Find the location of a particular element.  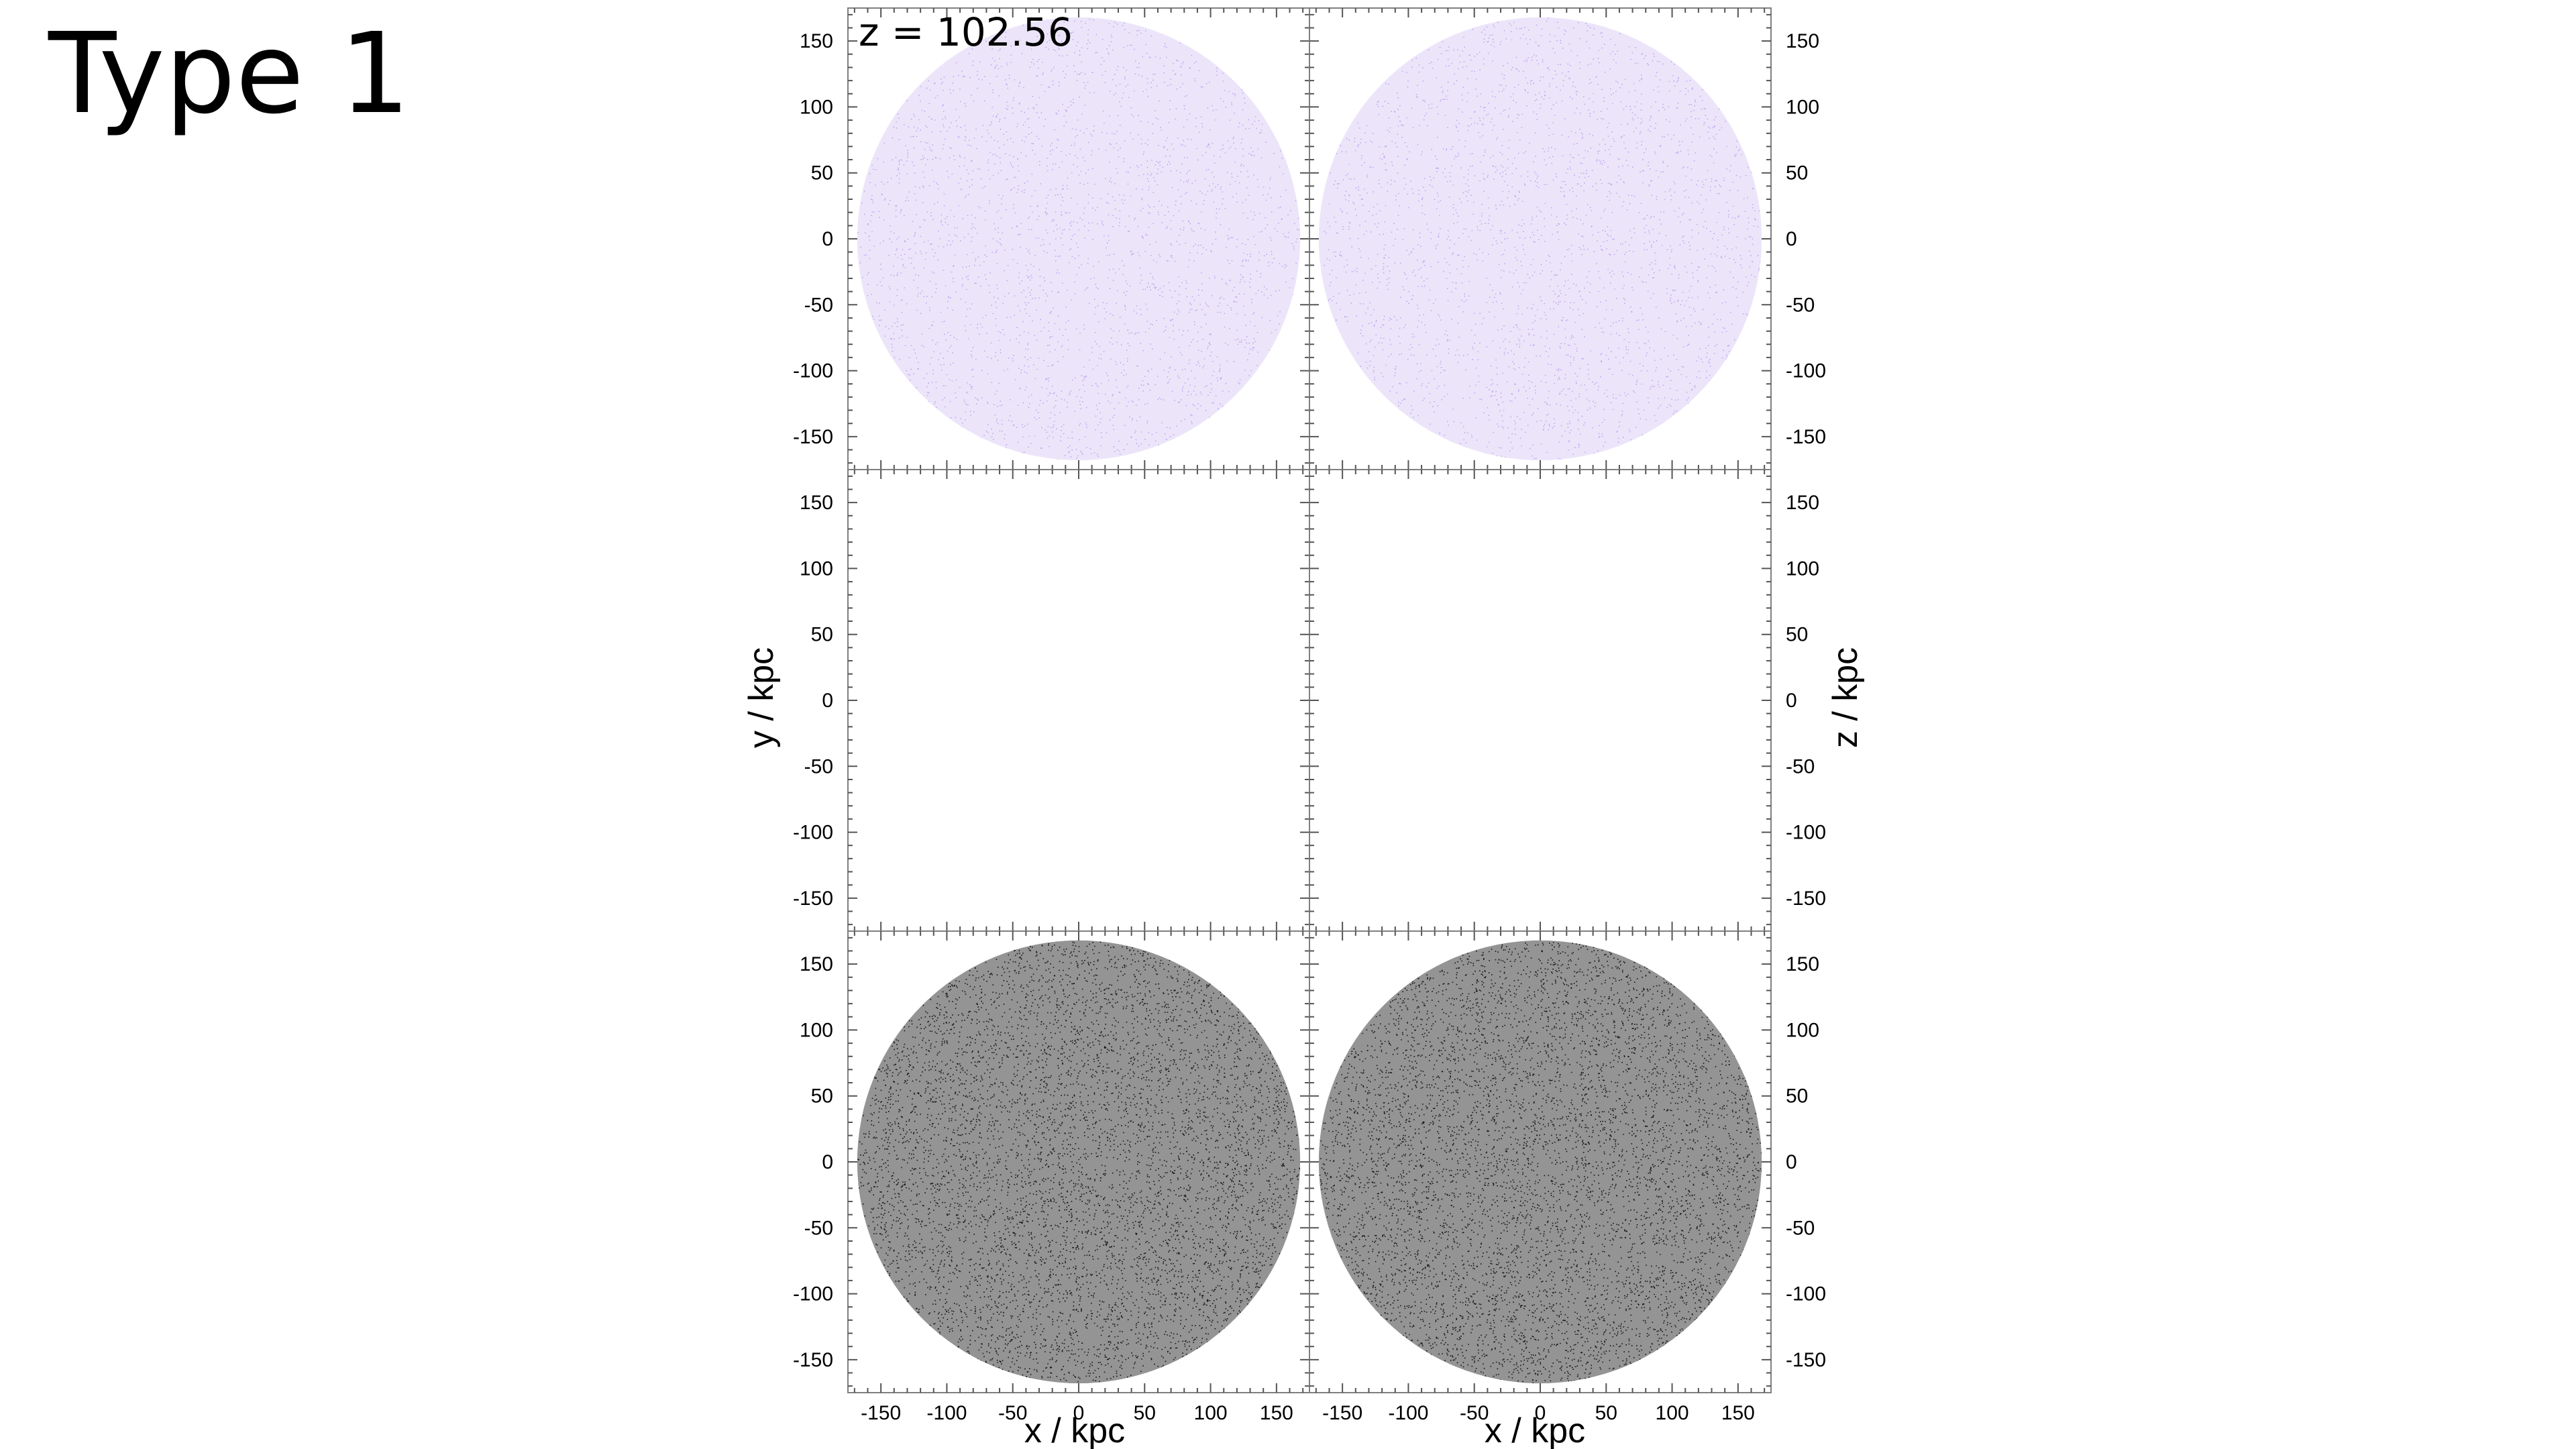

panel-r1-c1: -150 -100 -50 0 50 100 150 is located at coordinates (1567, 700).